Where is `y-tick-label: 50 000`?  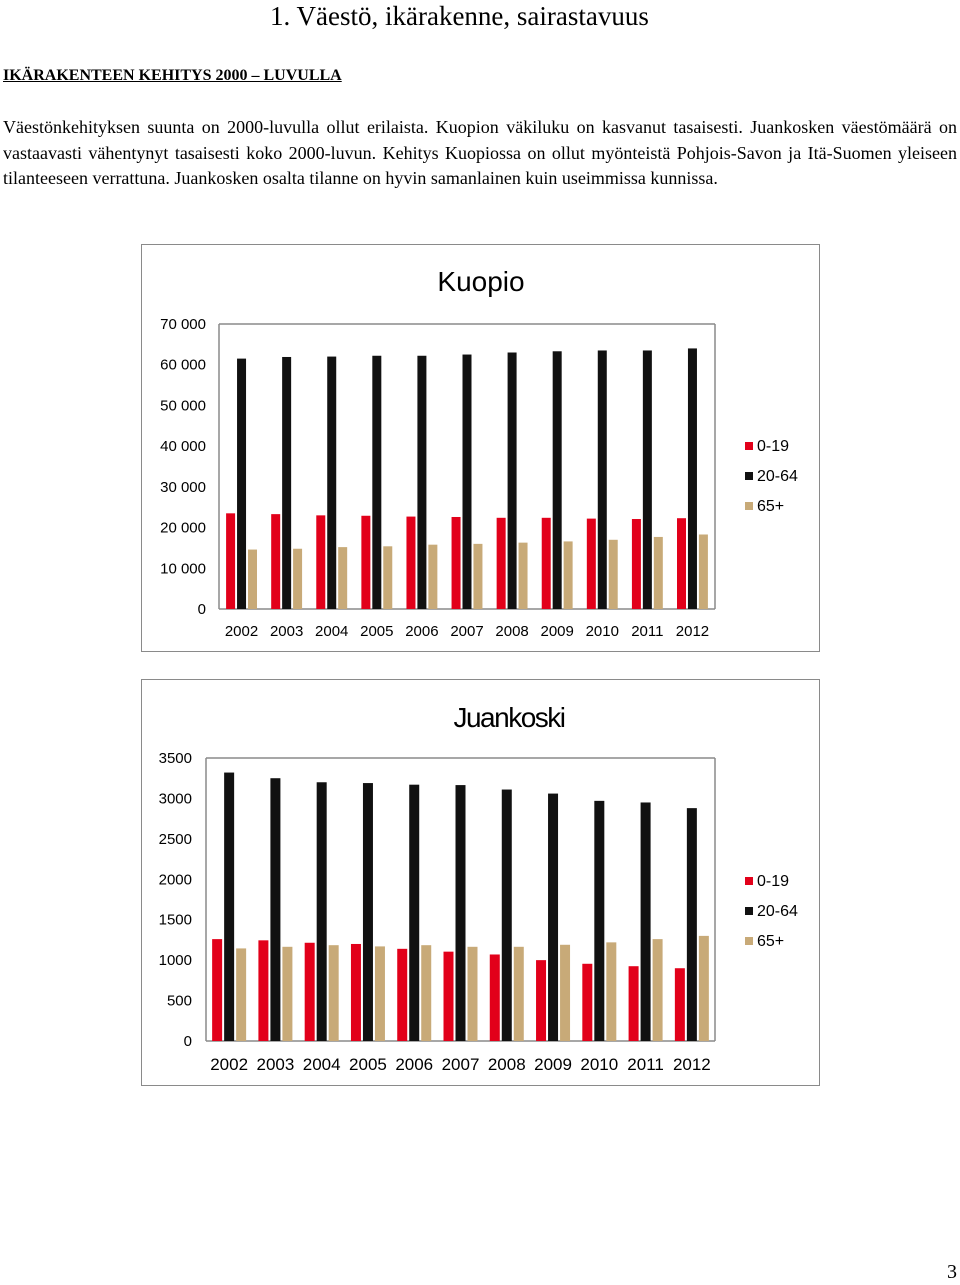 y-tick-label: 50 000 is located at coordinates (183, 405).